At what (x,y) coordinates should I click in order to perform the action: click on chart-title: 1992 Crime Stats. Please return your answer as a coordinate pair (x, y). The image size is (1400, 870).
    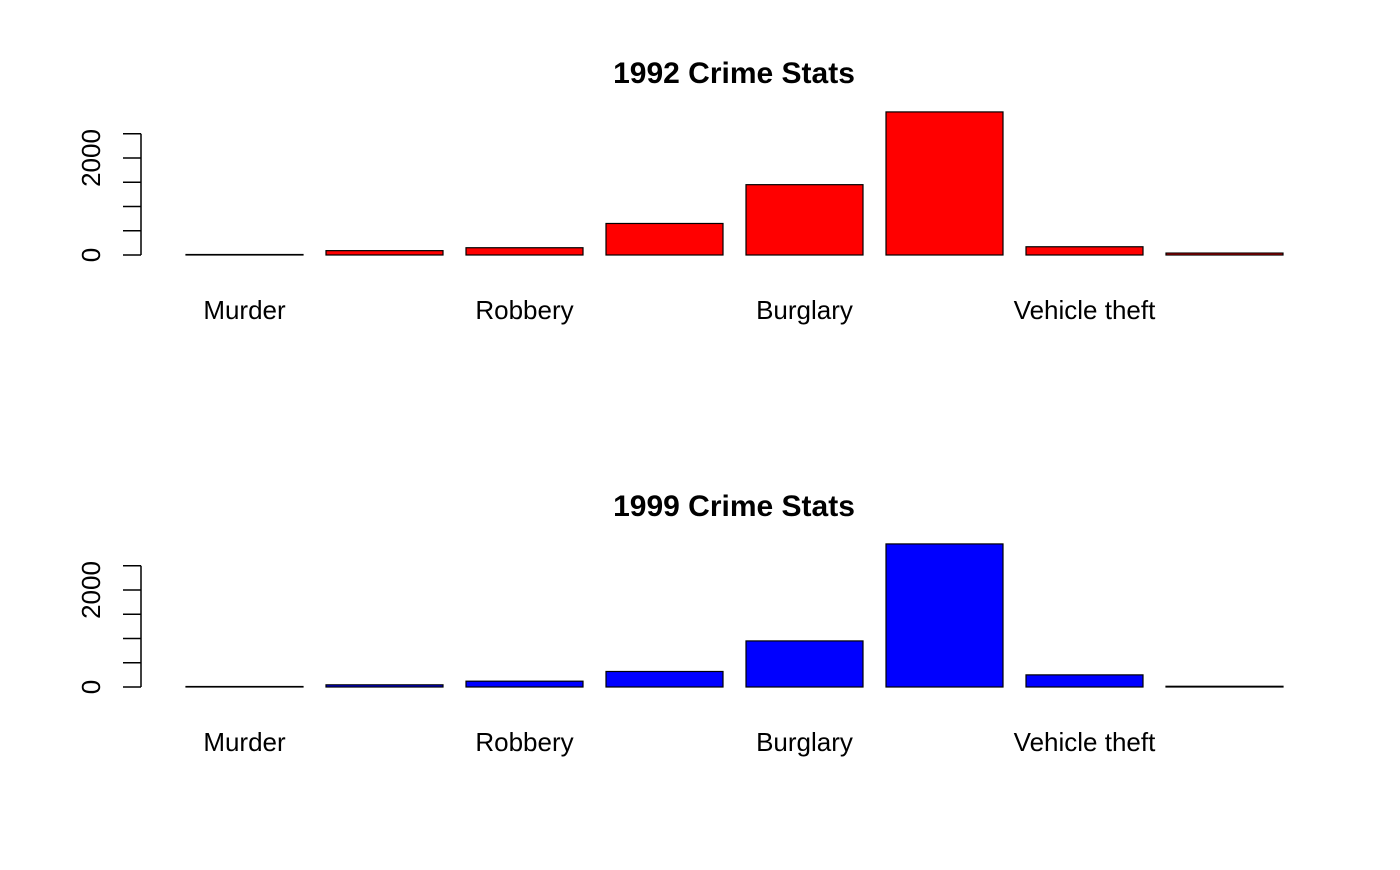
    Looking at the image, I should click on (734, 73).